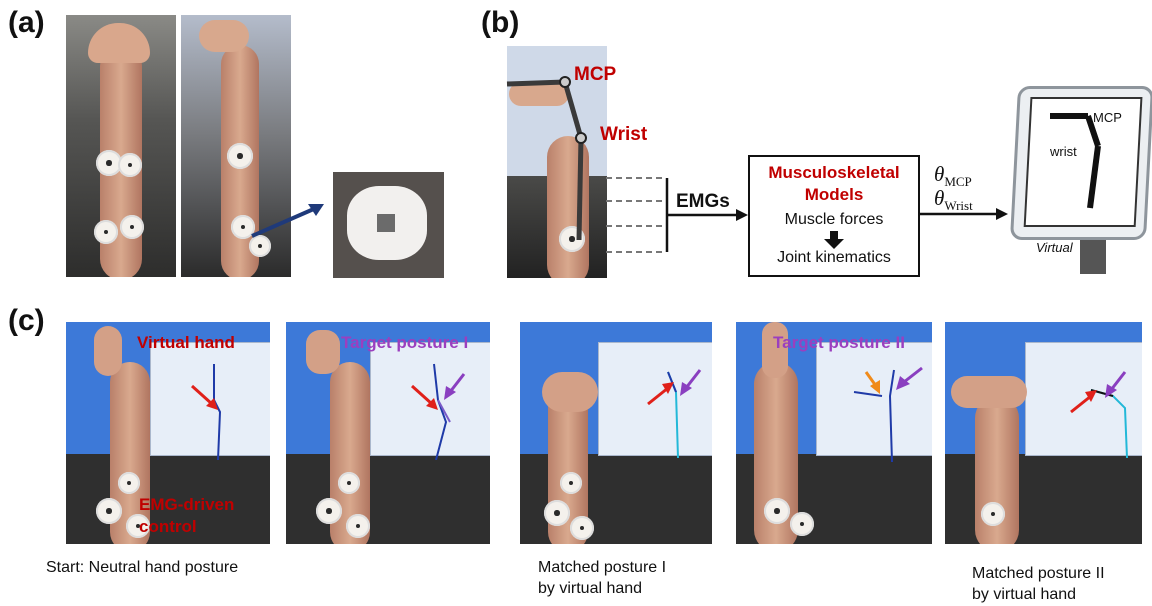 This screenshot has width=1152, height=606. What do you see at coordinates (834, 240) in the screenshot?
I see `down-arrow` at bounding box center [834, 240].